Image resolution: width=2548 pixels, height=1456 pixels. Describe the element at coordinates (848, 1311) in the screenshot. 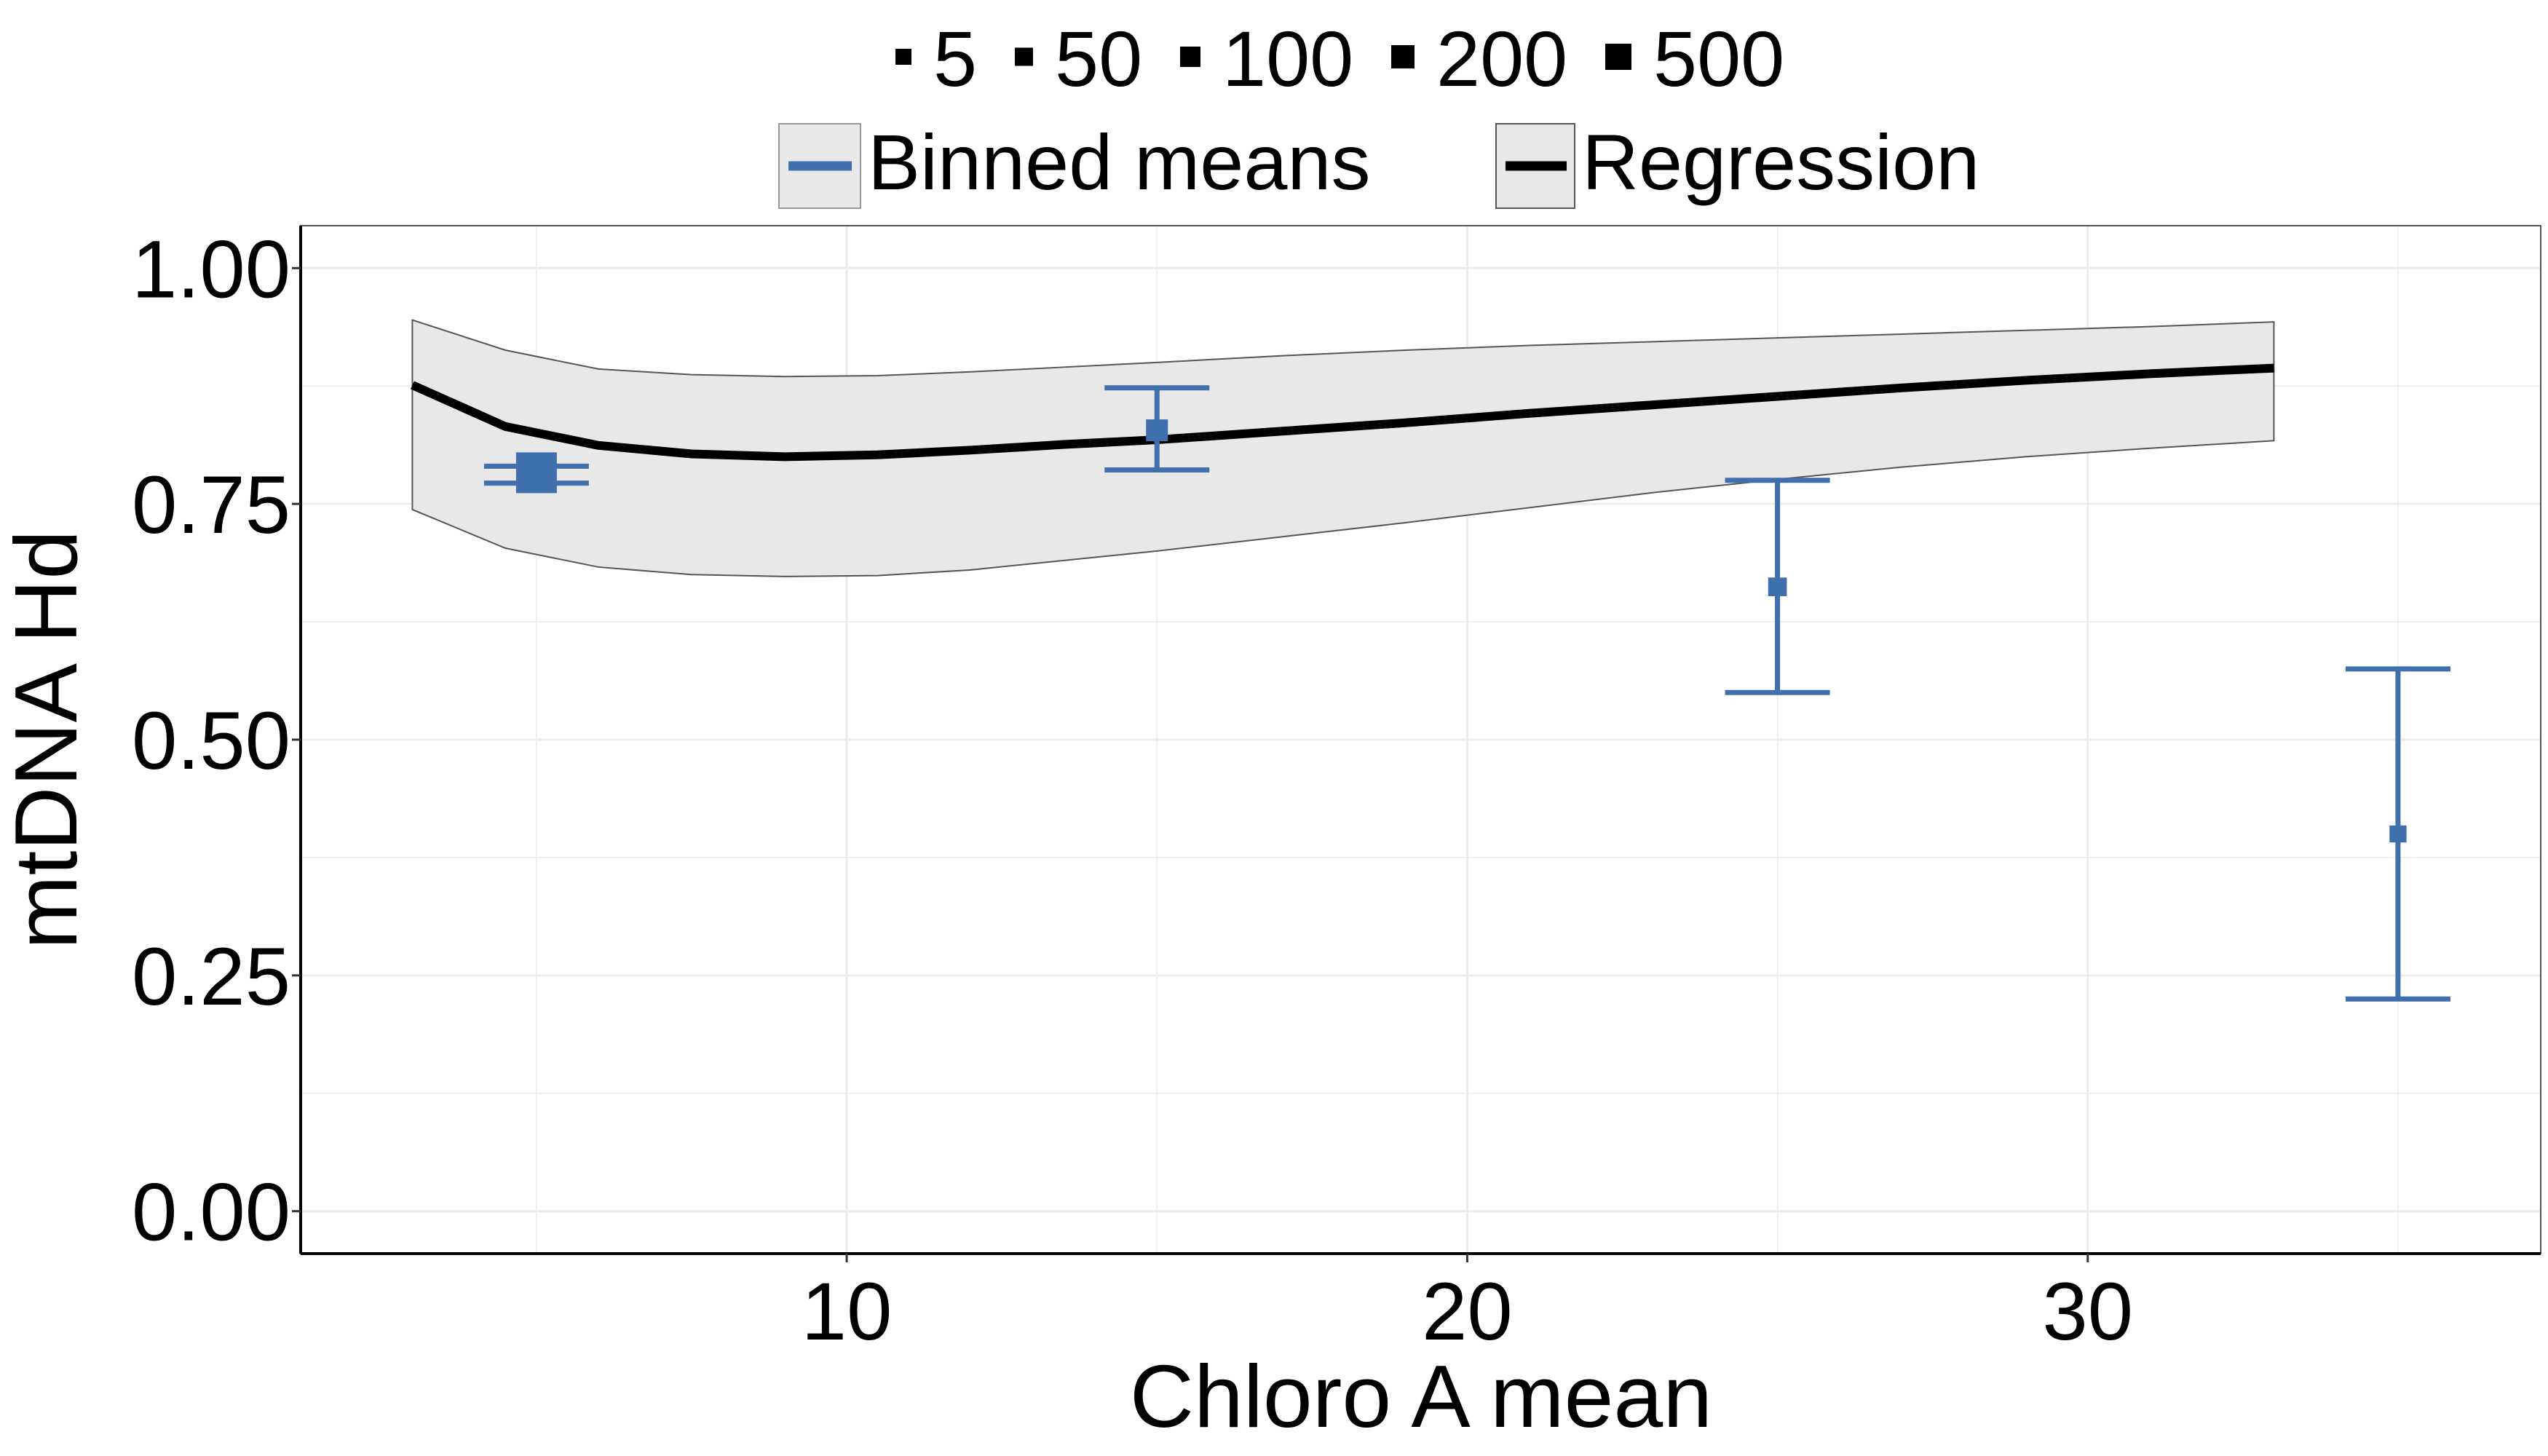

I see `x-tick-label: 10` at that location.